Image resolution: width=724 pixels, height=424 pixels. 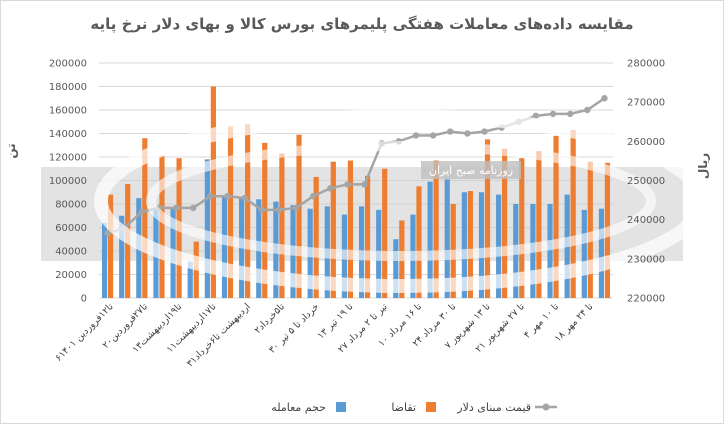 I want to click on watermark-label-bg, so click(x=471, y=170).